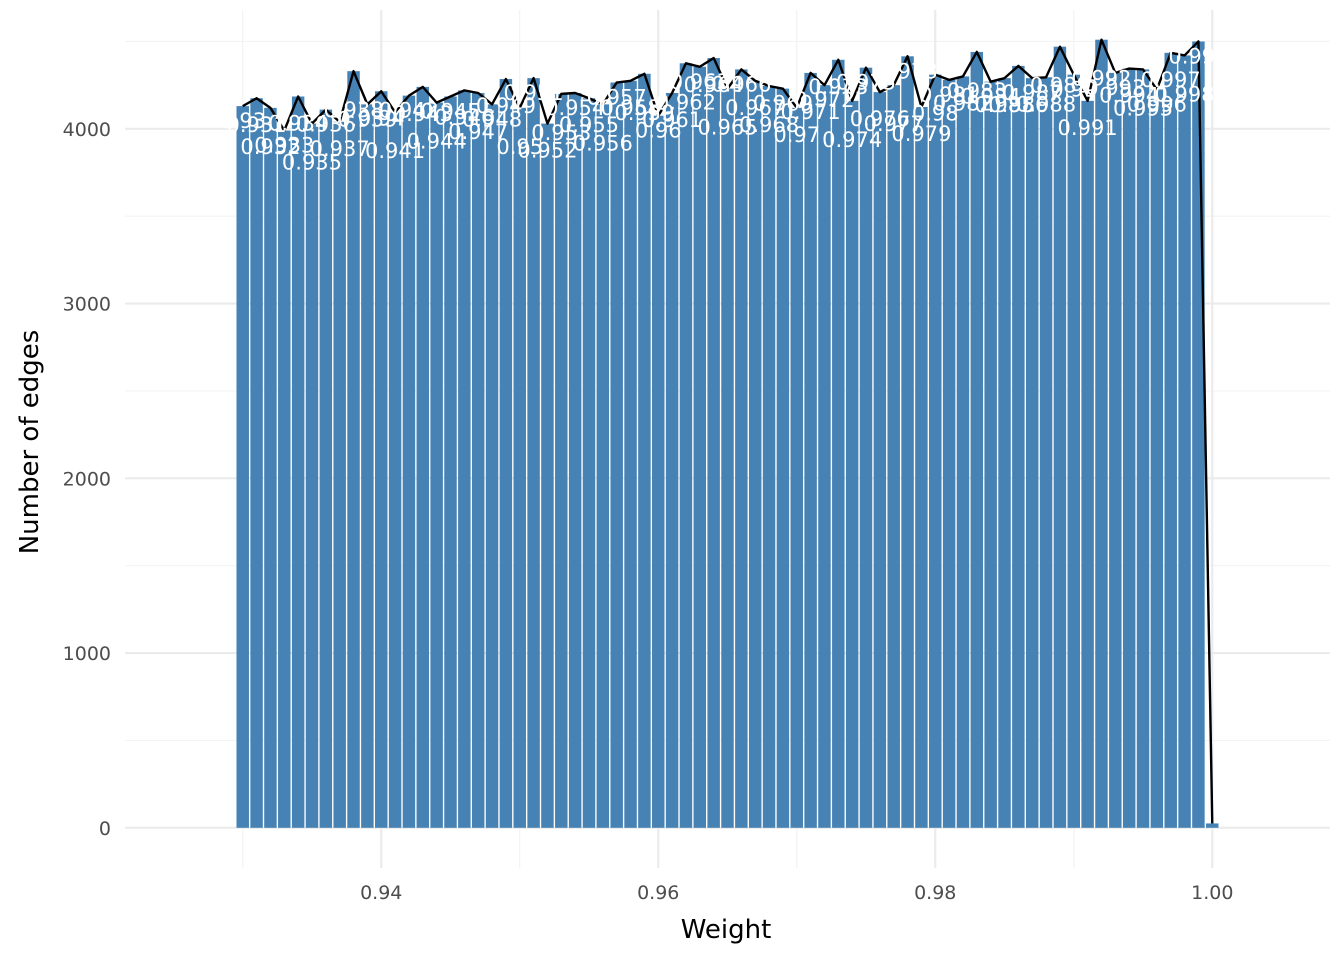 Image resolution: width=1344 pixels, height=960 pixels. I want to click on x-axis-title: Weight, so click(726, 930).